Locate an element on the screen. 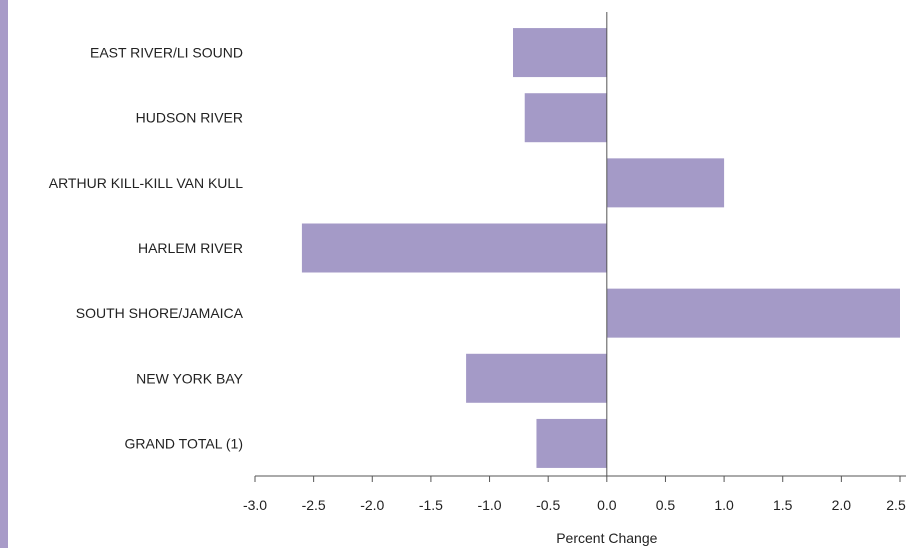 The height and width of the screenshot is (548, 908). x-tick-label: -3.0 is located at coordinates (255, 505).